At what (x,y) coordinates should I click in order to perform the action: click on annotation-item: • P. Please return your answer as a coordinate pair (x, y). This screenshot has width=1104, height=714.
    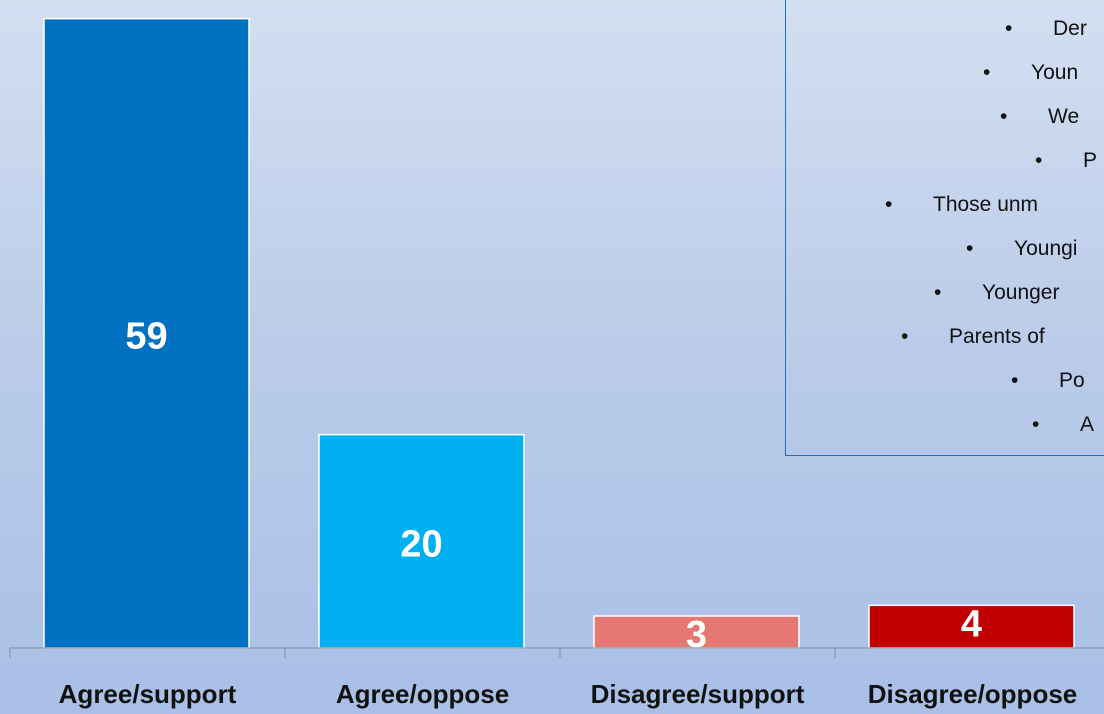
    Looking at the image, I should click on (1066, 160).